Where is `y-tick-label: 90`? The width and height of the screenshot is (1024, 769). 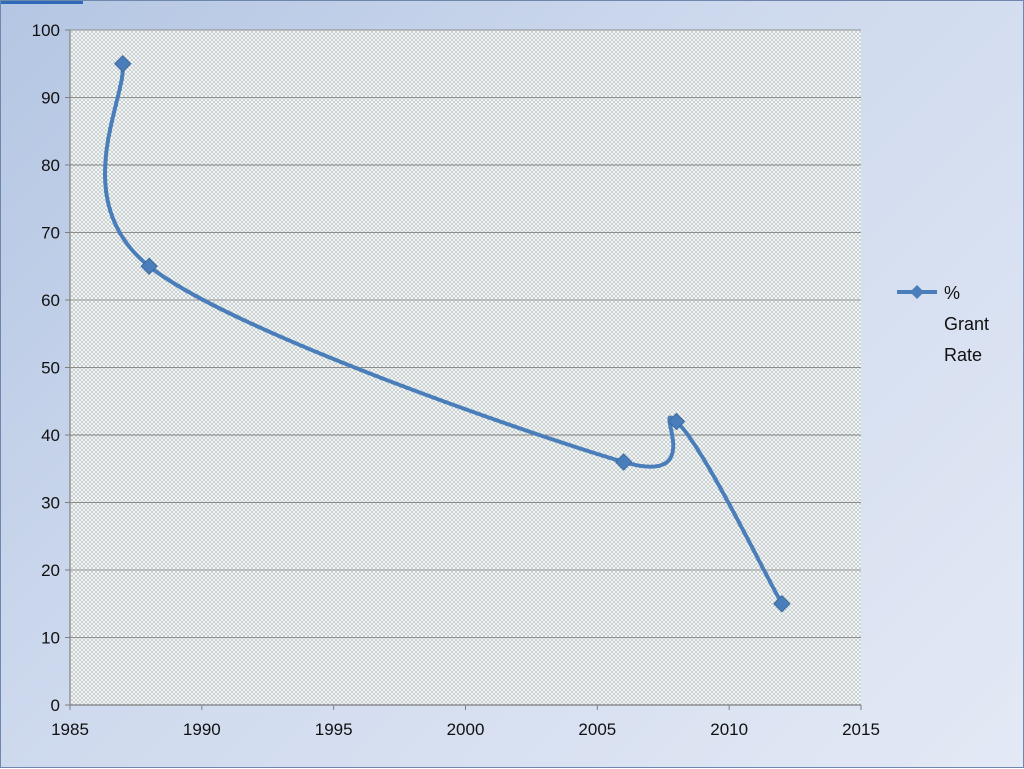
y-tick-label: 90 is located at coordinates (50, 98).